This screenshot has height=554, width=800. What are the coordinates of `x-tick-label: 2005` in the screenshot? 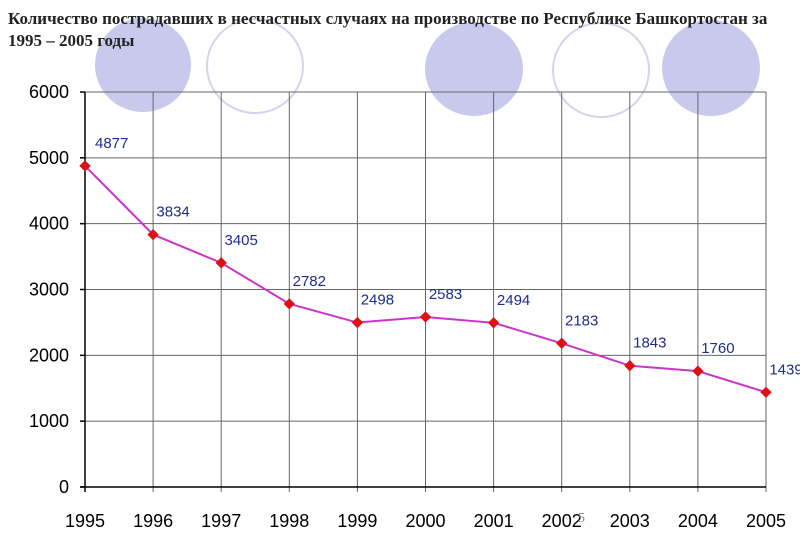 It's located at (766, 521).